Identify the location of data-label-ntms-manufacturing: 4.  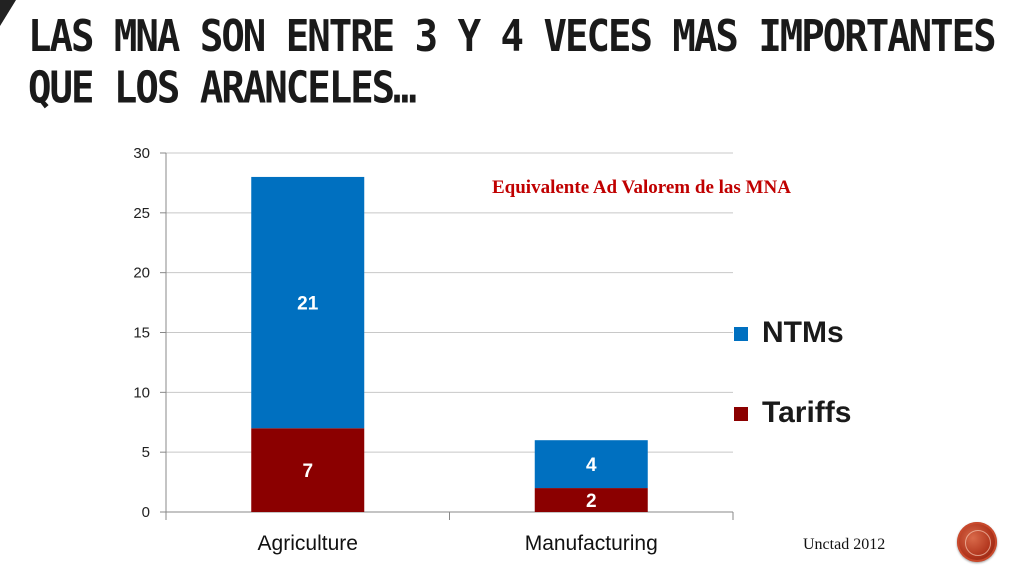
(591, 465).